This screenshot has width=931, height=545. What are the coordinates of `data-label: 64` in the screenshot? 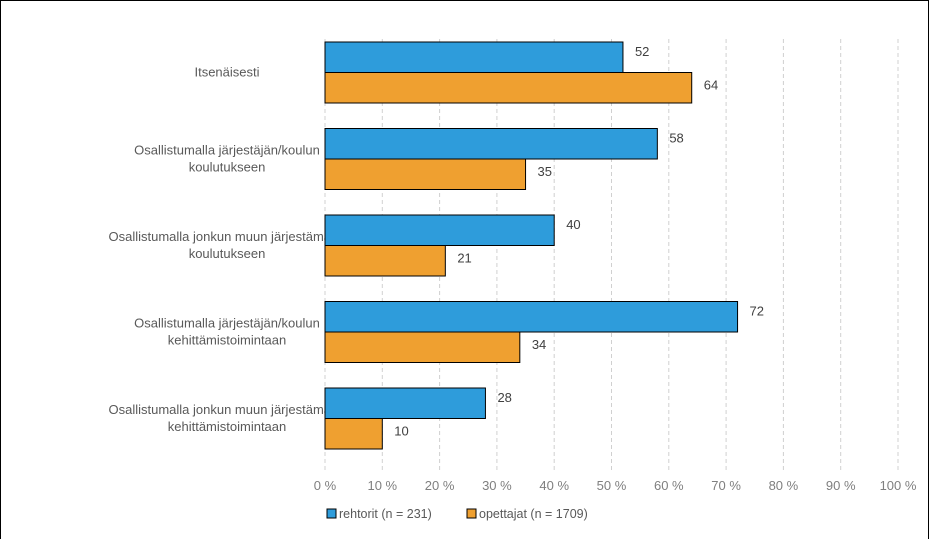 It's located at (711, 85).